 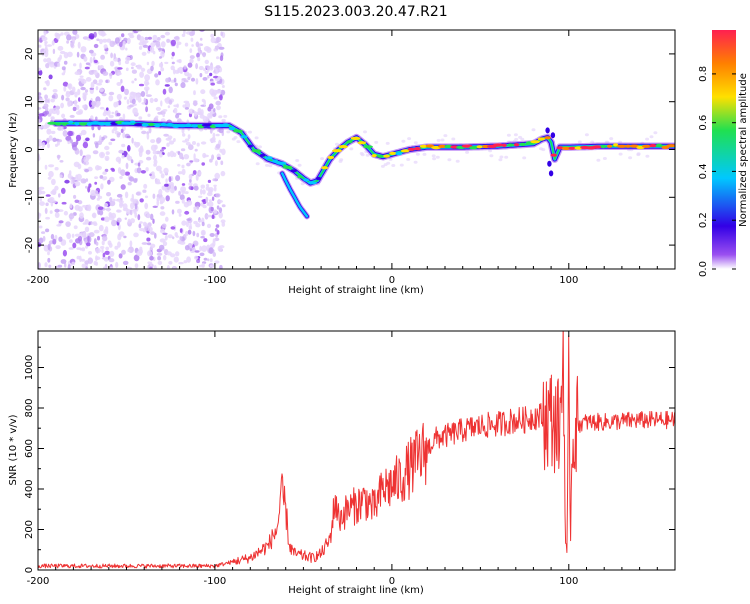 I want to click on colorbar-tick-label: 0.2, so click(x=703, y=220).